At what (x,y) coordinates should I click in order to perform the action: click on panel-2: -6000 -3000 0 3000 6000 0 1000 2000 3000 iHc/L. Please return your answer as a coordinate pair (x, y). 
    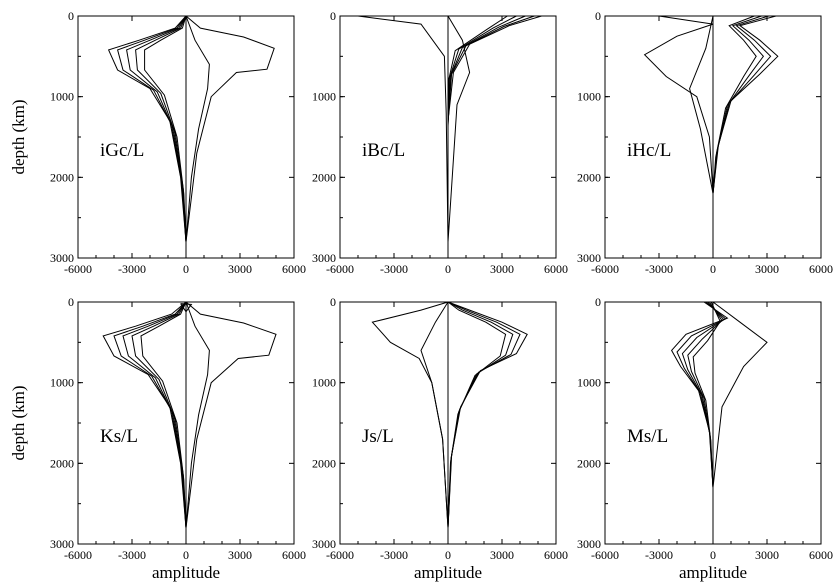
    Looking at the image, I should click on (705, 142).